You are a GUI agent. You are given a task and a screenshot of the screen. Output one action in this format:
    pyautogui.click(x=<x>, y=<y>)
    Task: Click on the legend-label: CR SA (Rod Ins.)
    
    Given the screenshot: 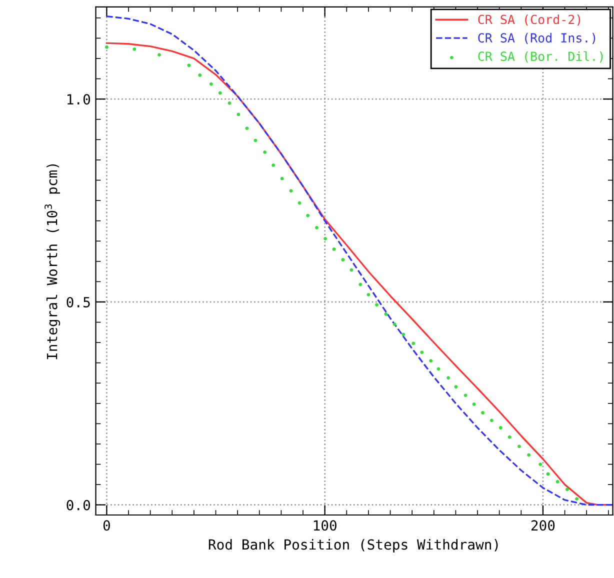 What is the action you would take?
    pyautogui.click(x=537, y=38)
    